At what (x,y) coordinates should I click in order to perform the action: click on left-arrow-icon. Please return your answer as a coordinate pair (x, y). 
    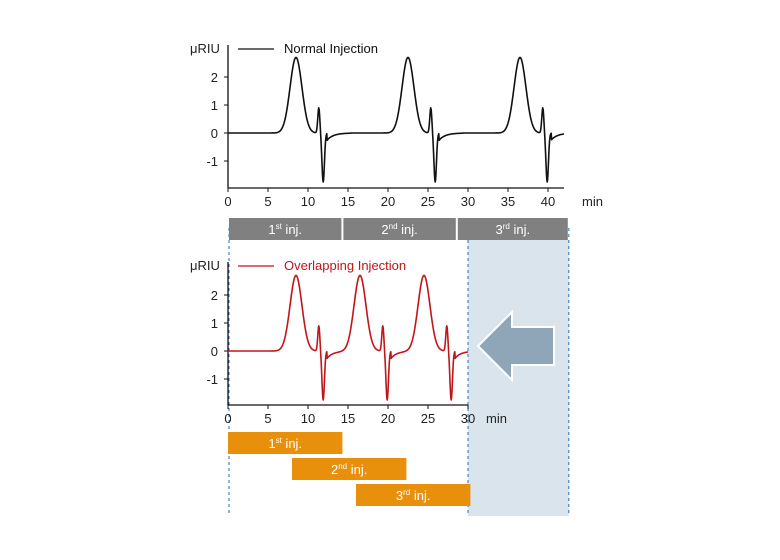
    Looking at the image, I should click on (515, 346).